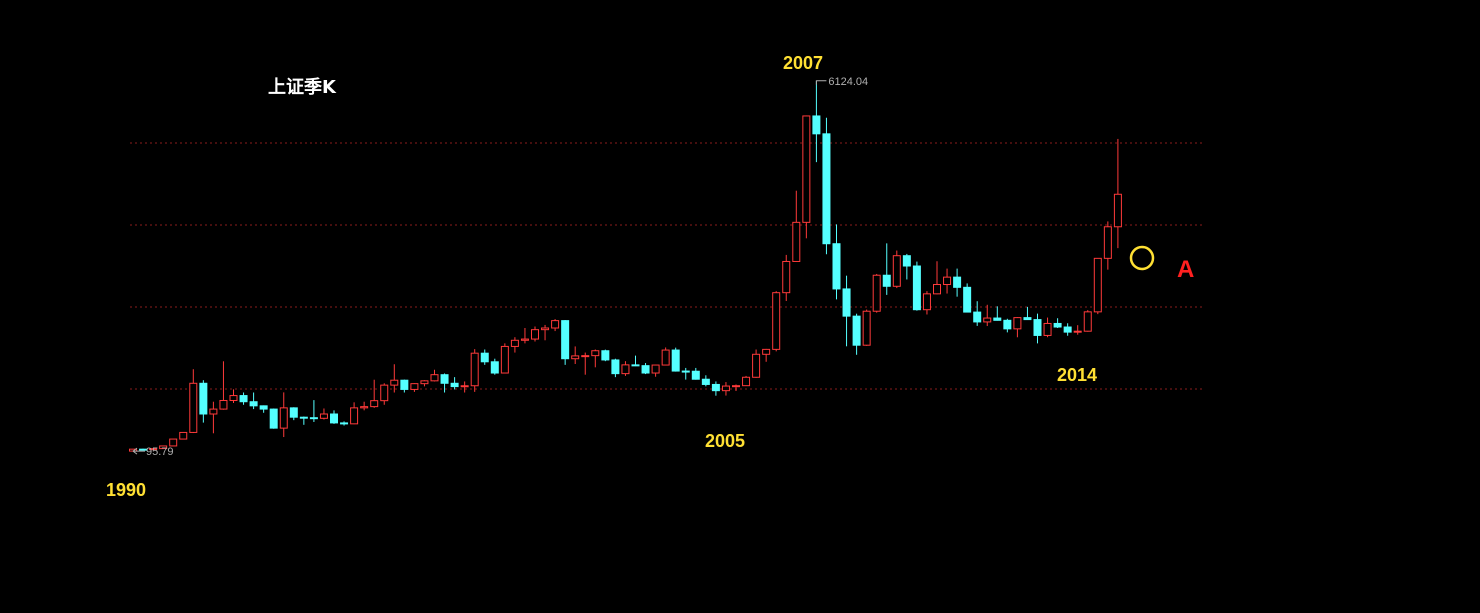  I want to click on year-label: 2005, so click(725, 441).